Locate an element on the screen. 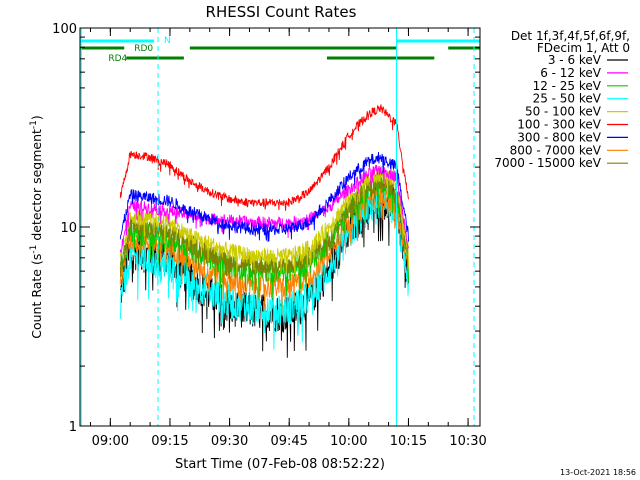 The image size is (640, 480). legend-label-12-25-kev: 12 - 25 keV is located at coordinates (567, 86).